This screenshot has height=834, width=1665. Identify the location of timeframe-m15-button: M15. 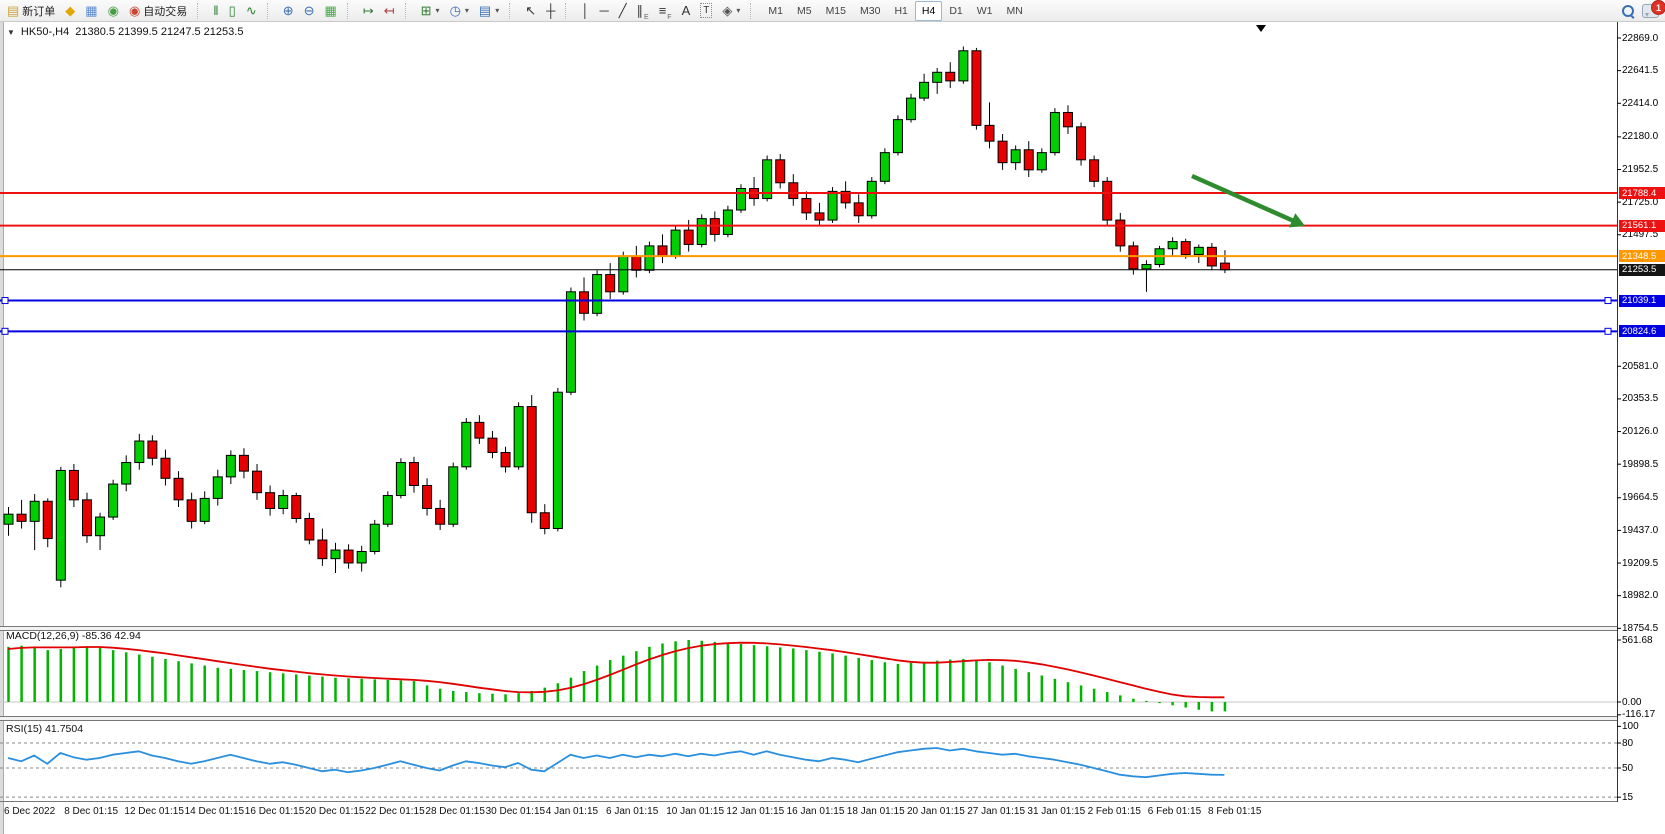
(836, 11).